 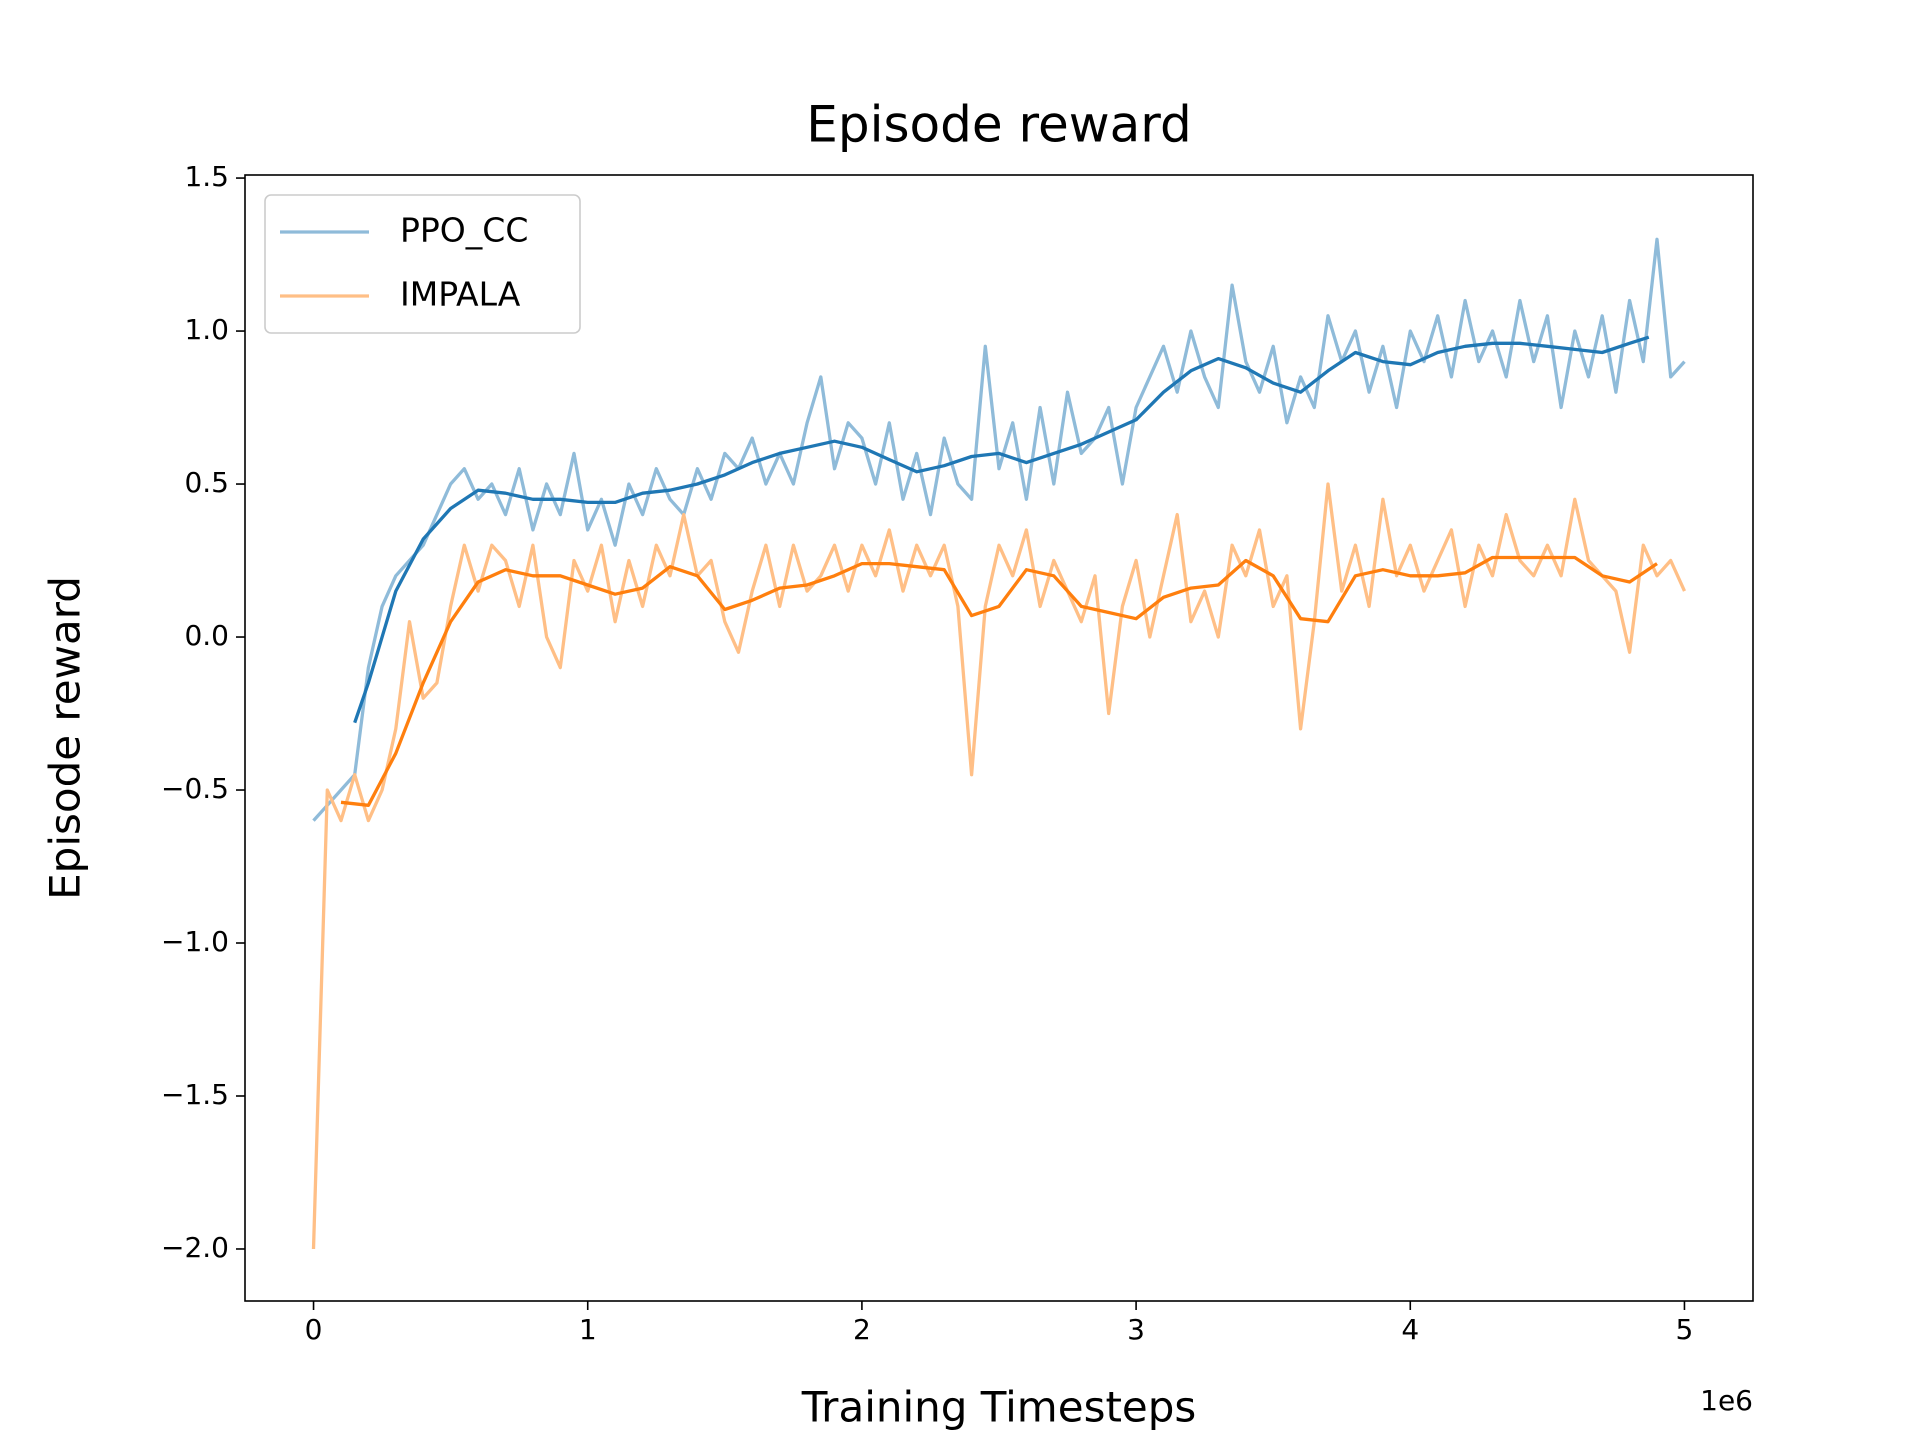 I want to click on x-tick-label: 4, so click(x=1410, y=1329).